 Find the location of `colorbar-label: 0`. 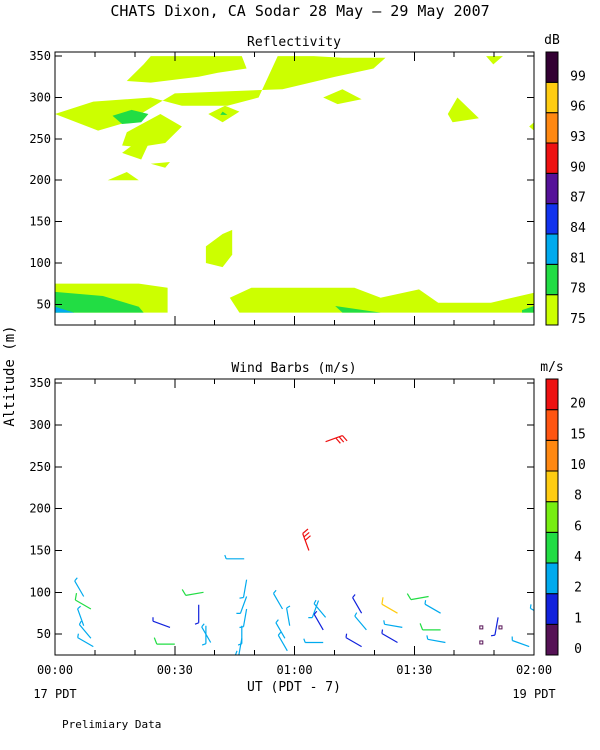

colorbar-label: 0 is located at coordinates (578, 649).